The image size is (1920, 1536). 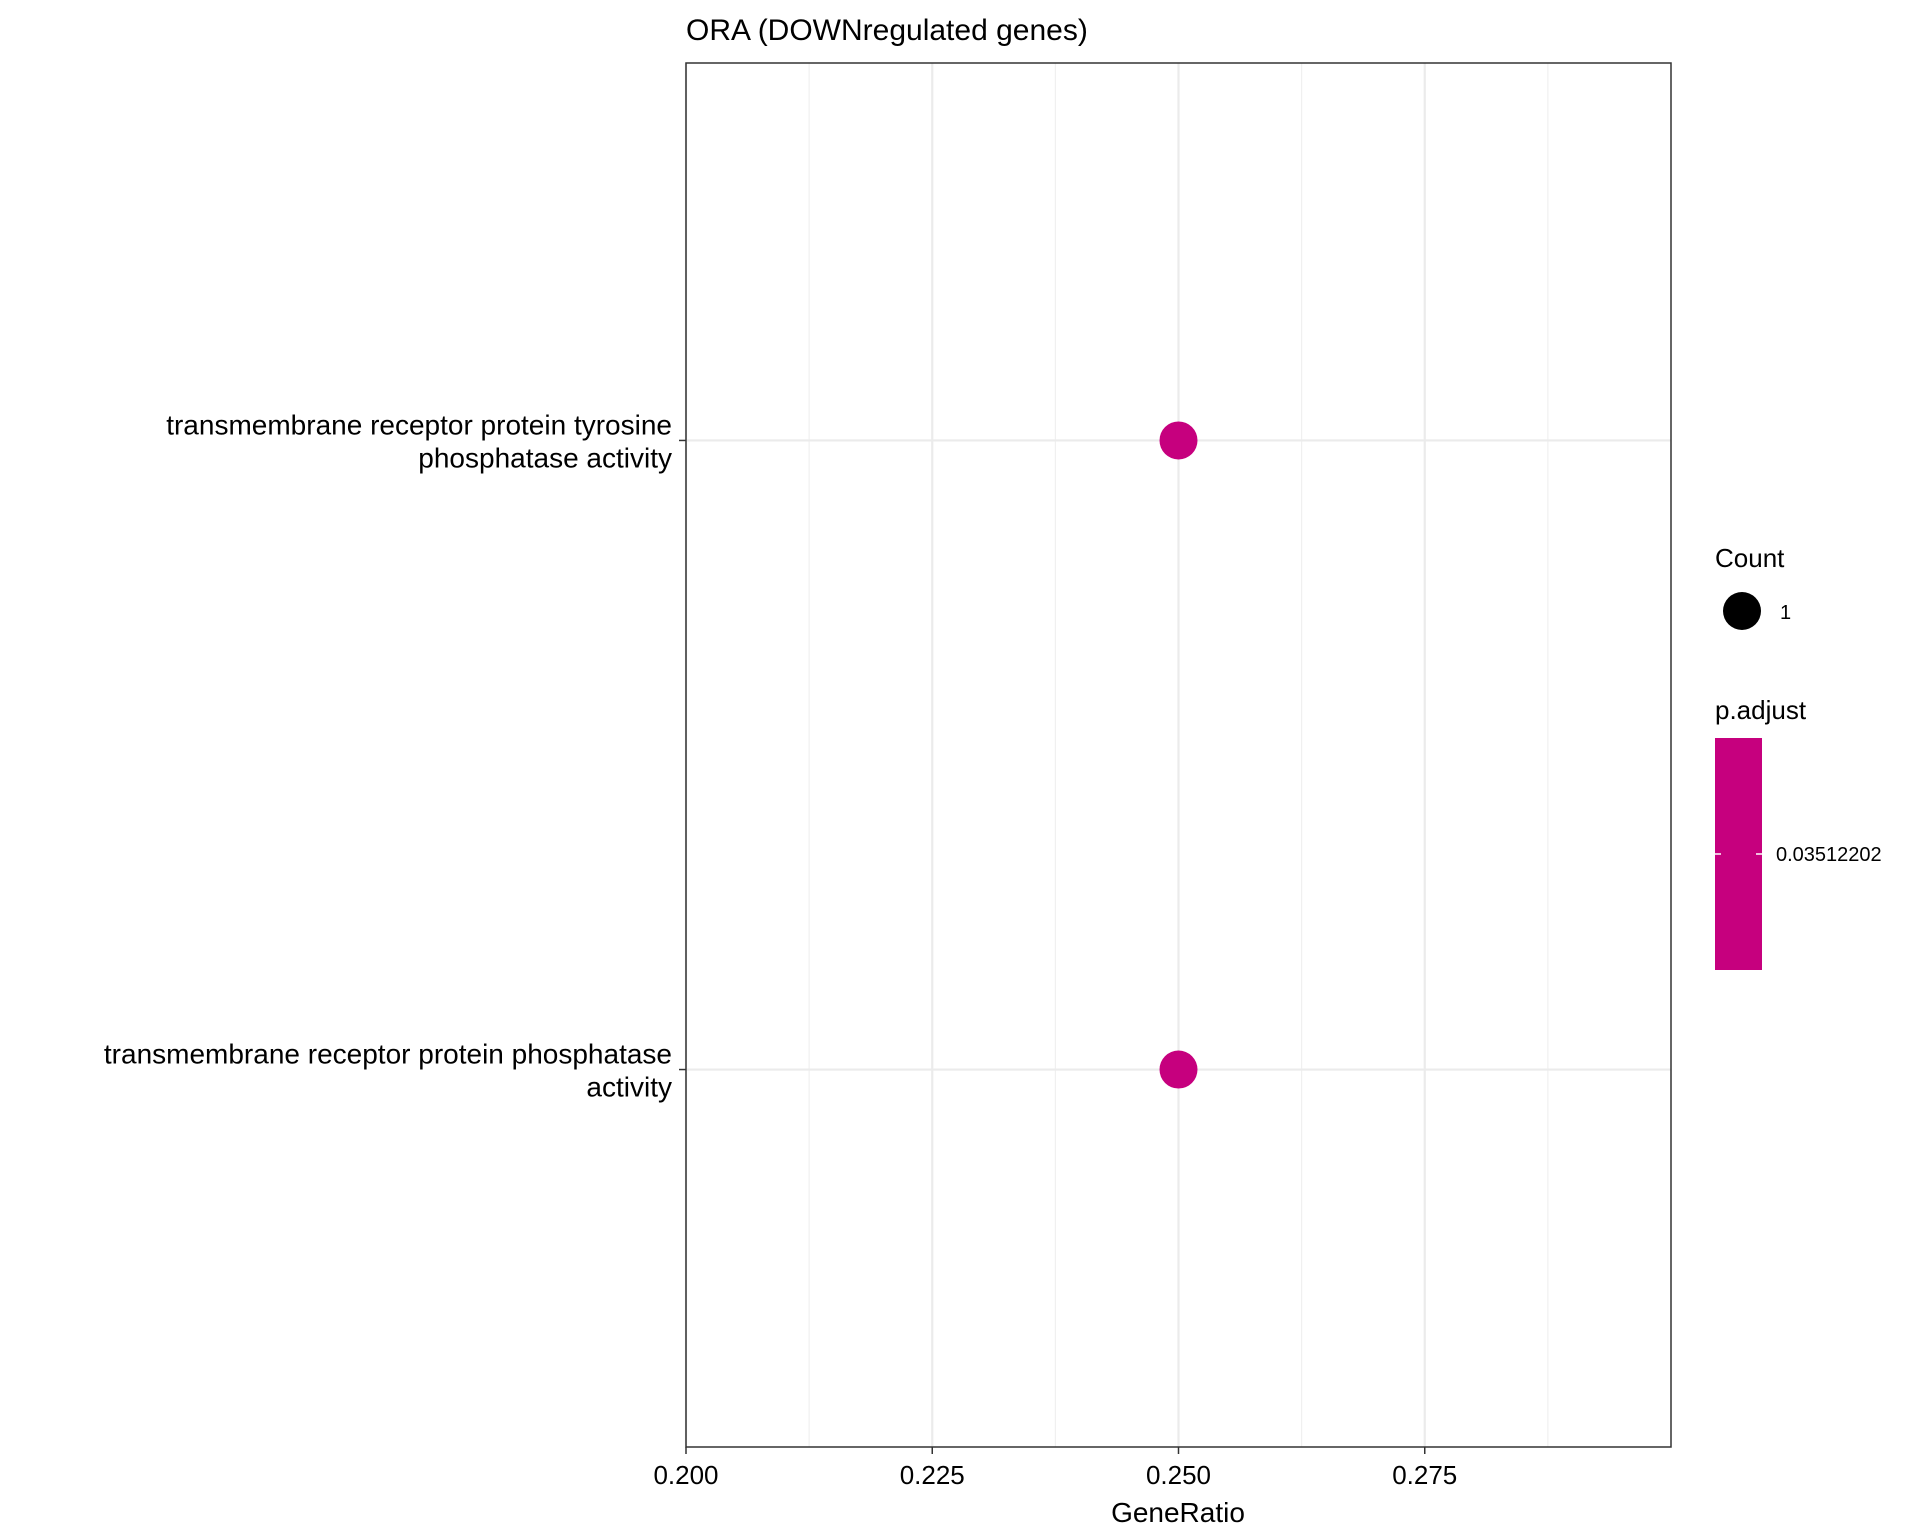 I want to click on x-tick-label-0: 0.200, so click(x=685, y=1475).